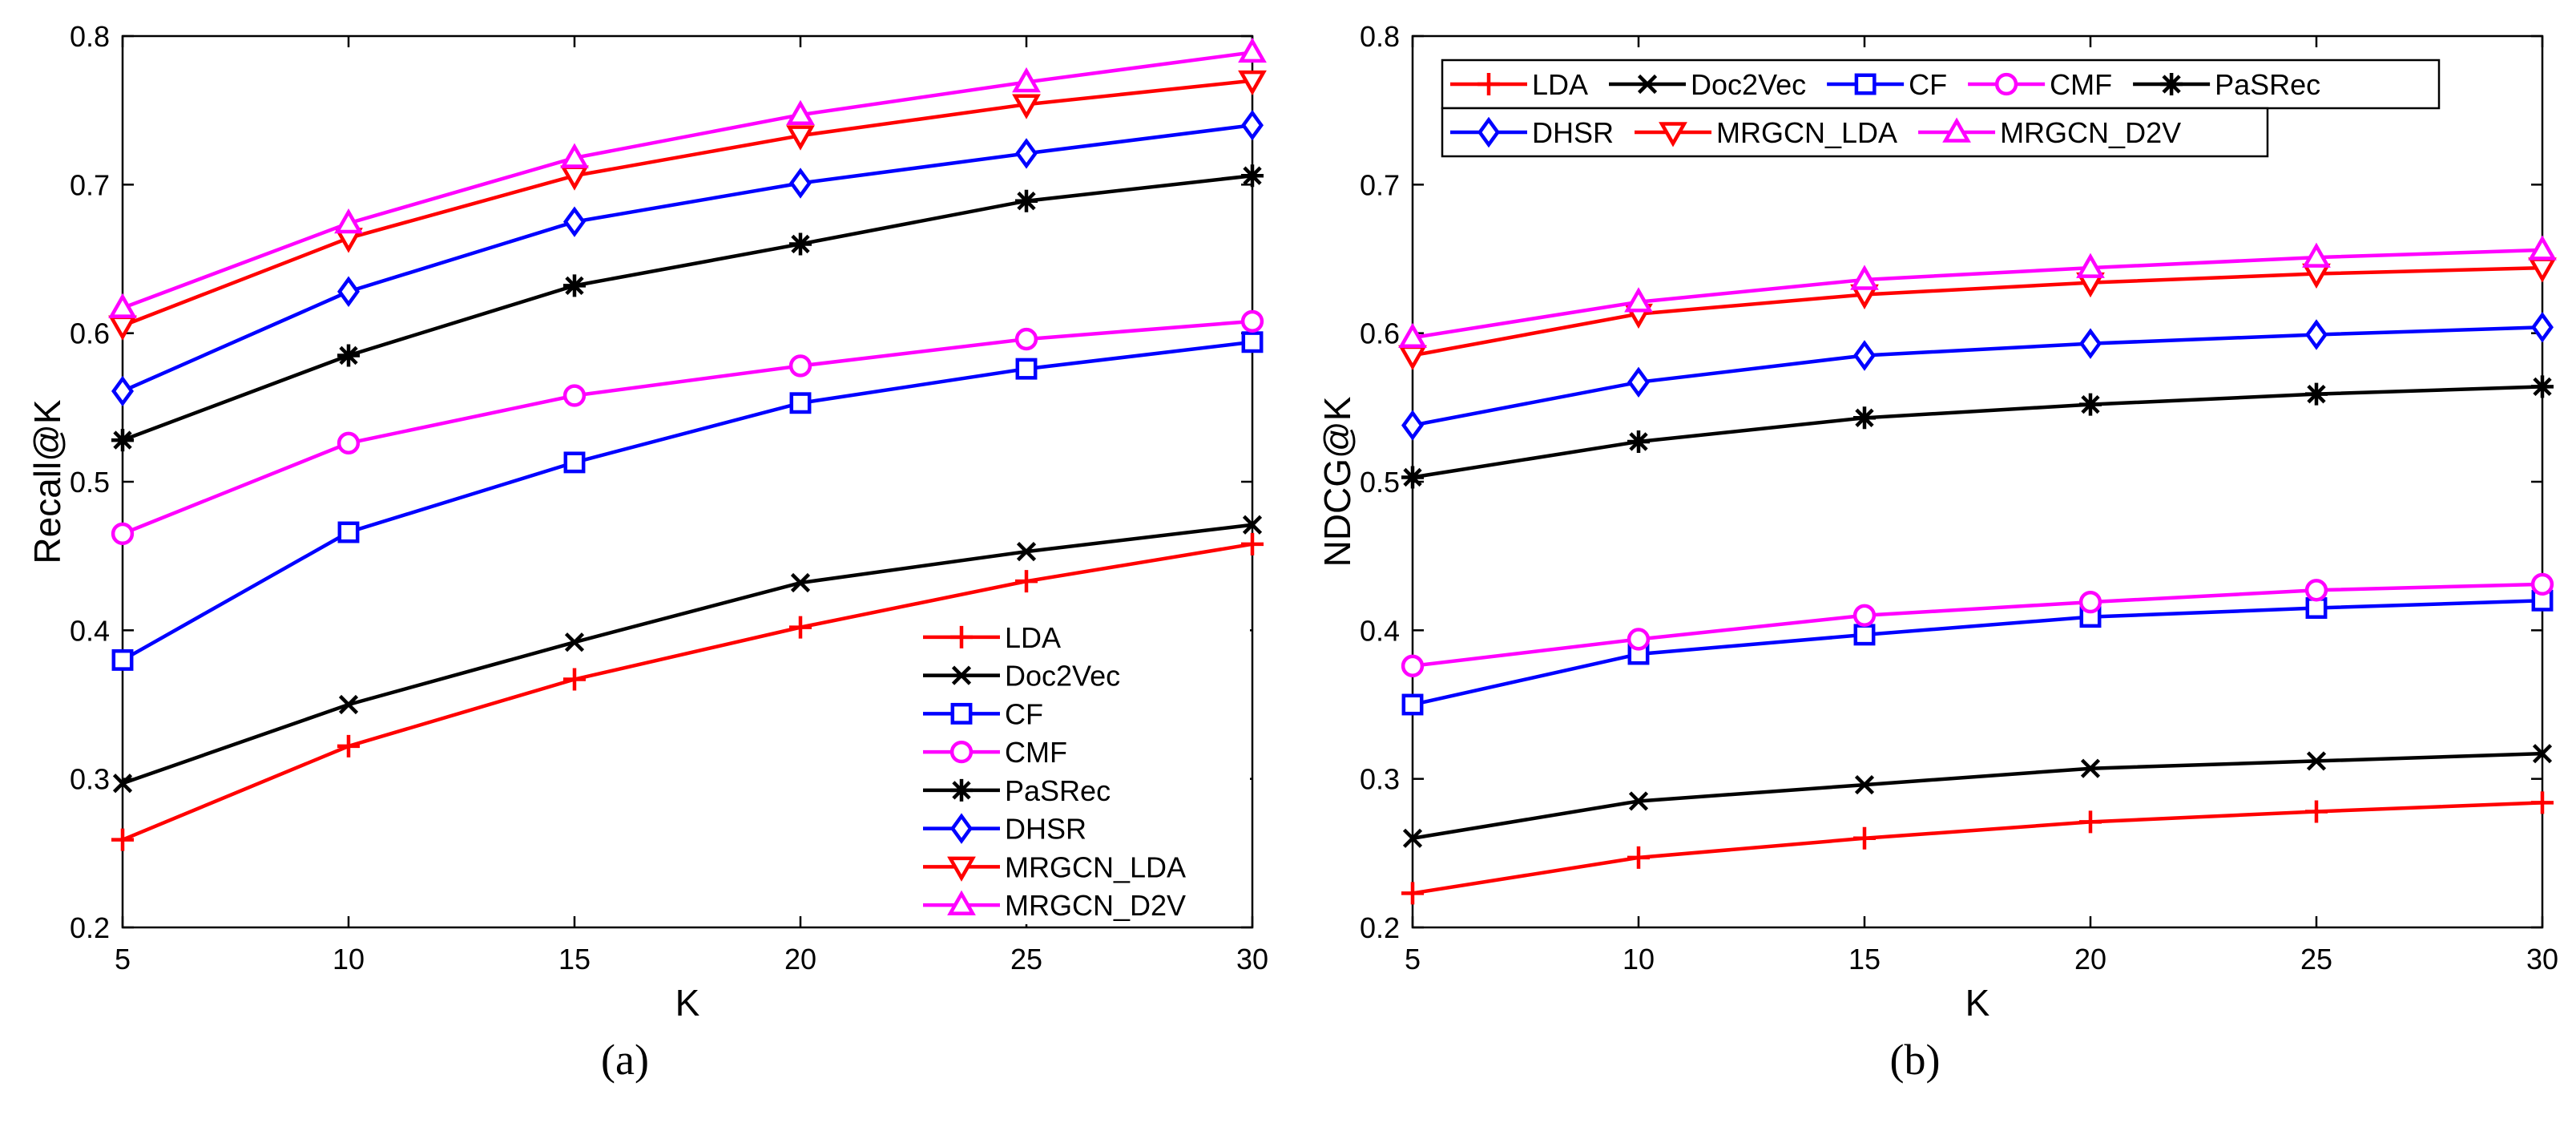 The height and width of the screenshot is (1123, 2576). What do you see at coordinates (1045, 829) in the screenshot?
I see `legend-label: DHSR` at bounding box center [1045, 829].